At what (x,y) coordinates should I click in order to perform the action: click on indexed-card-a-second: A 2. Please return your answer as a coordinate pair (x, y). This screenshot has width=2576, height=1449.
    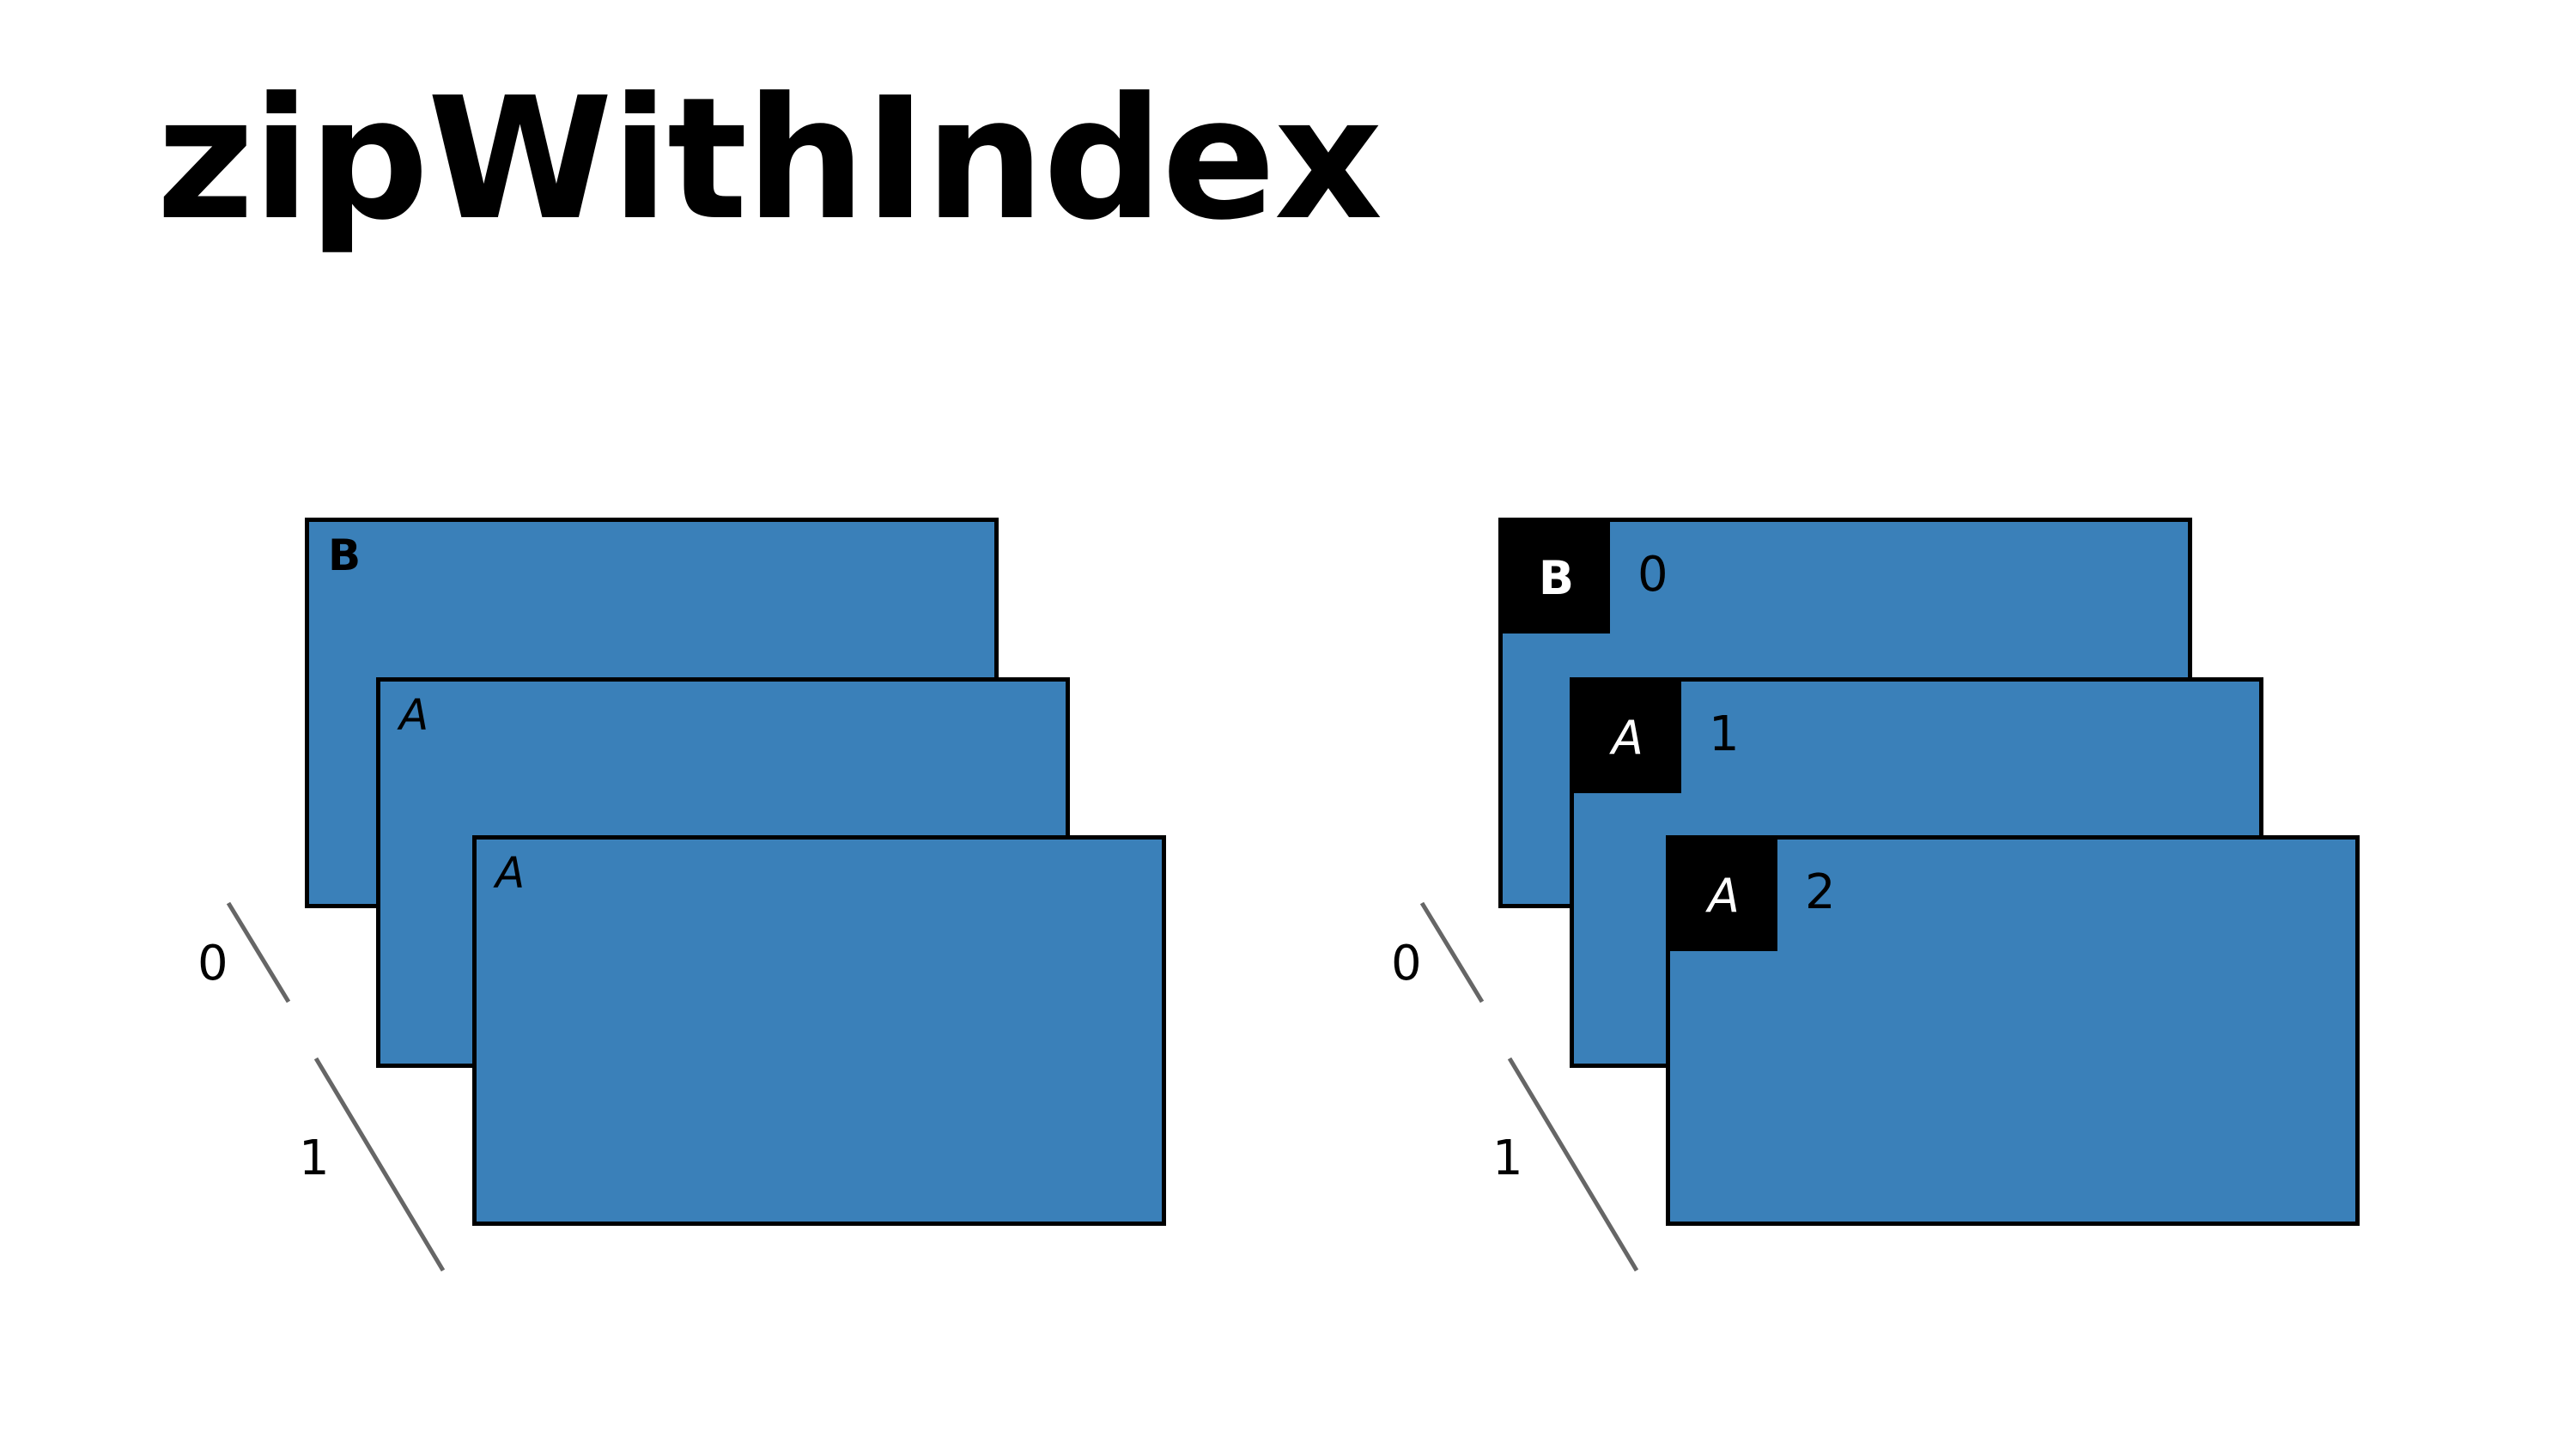
    Looking at the image, I should click on (2013, 1030).